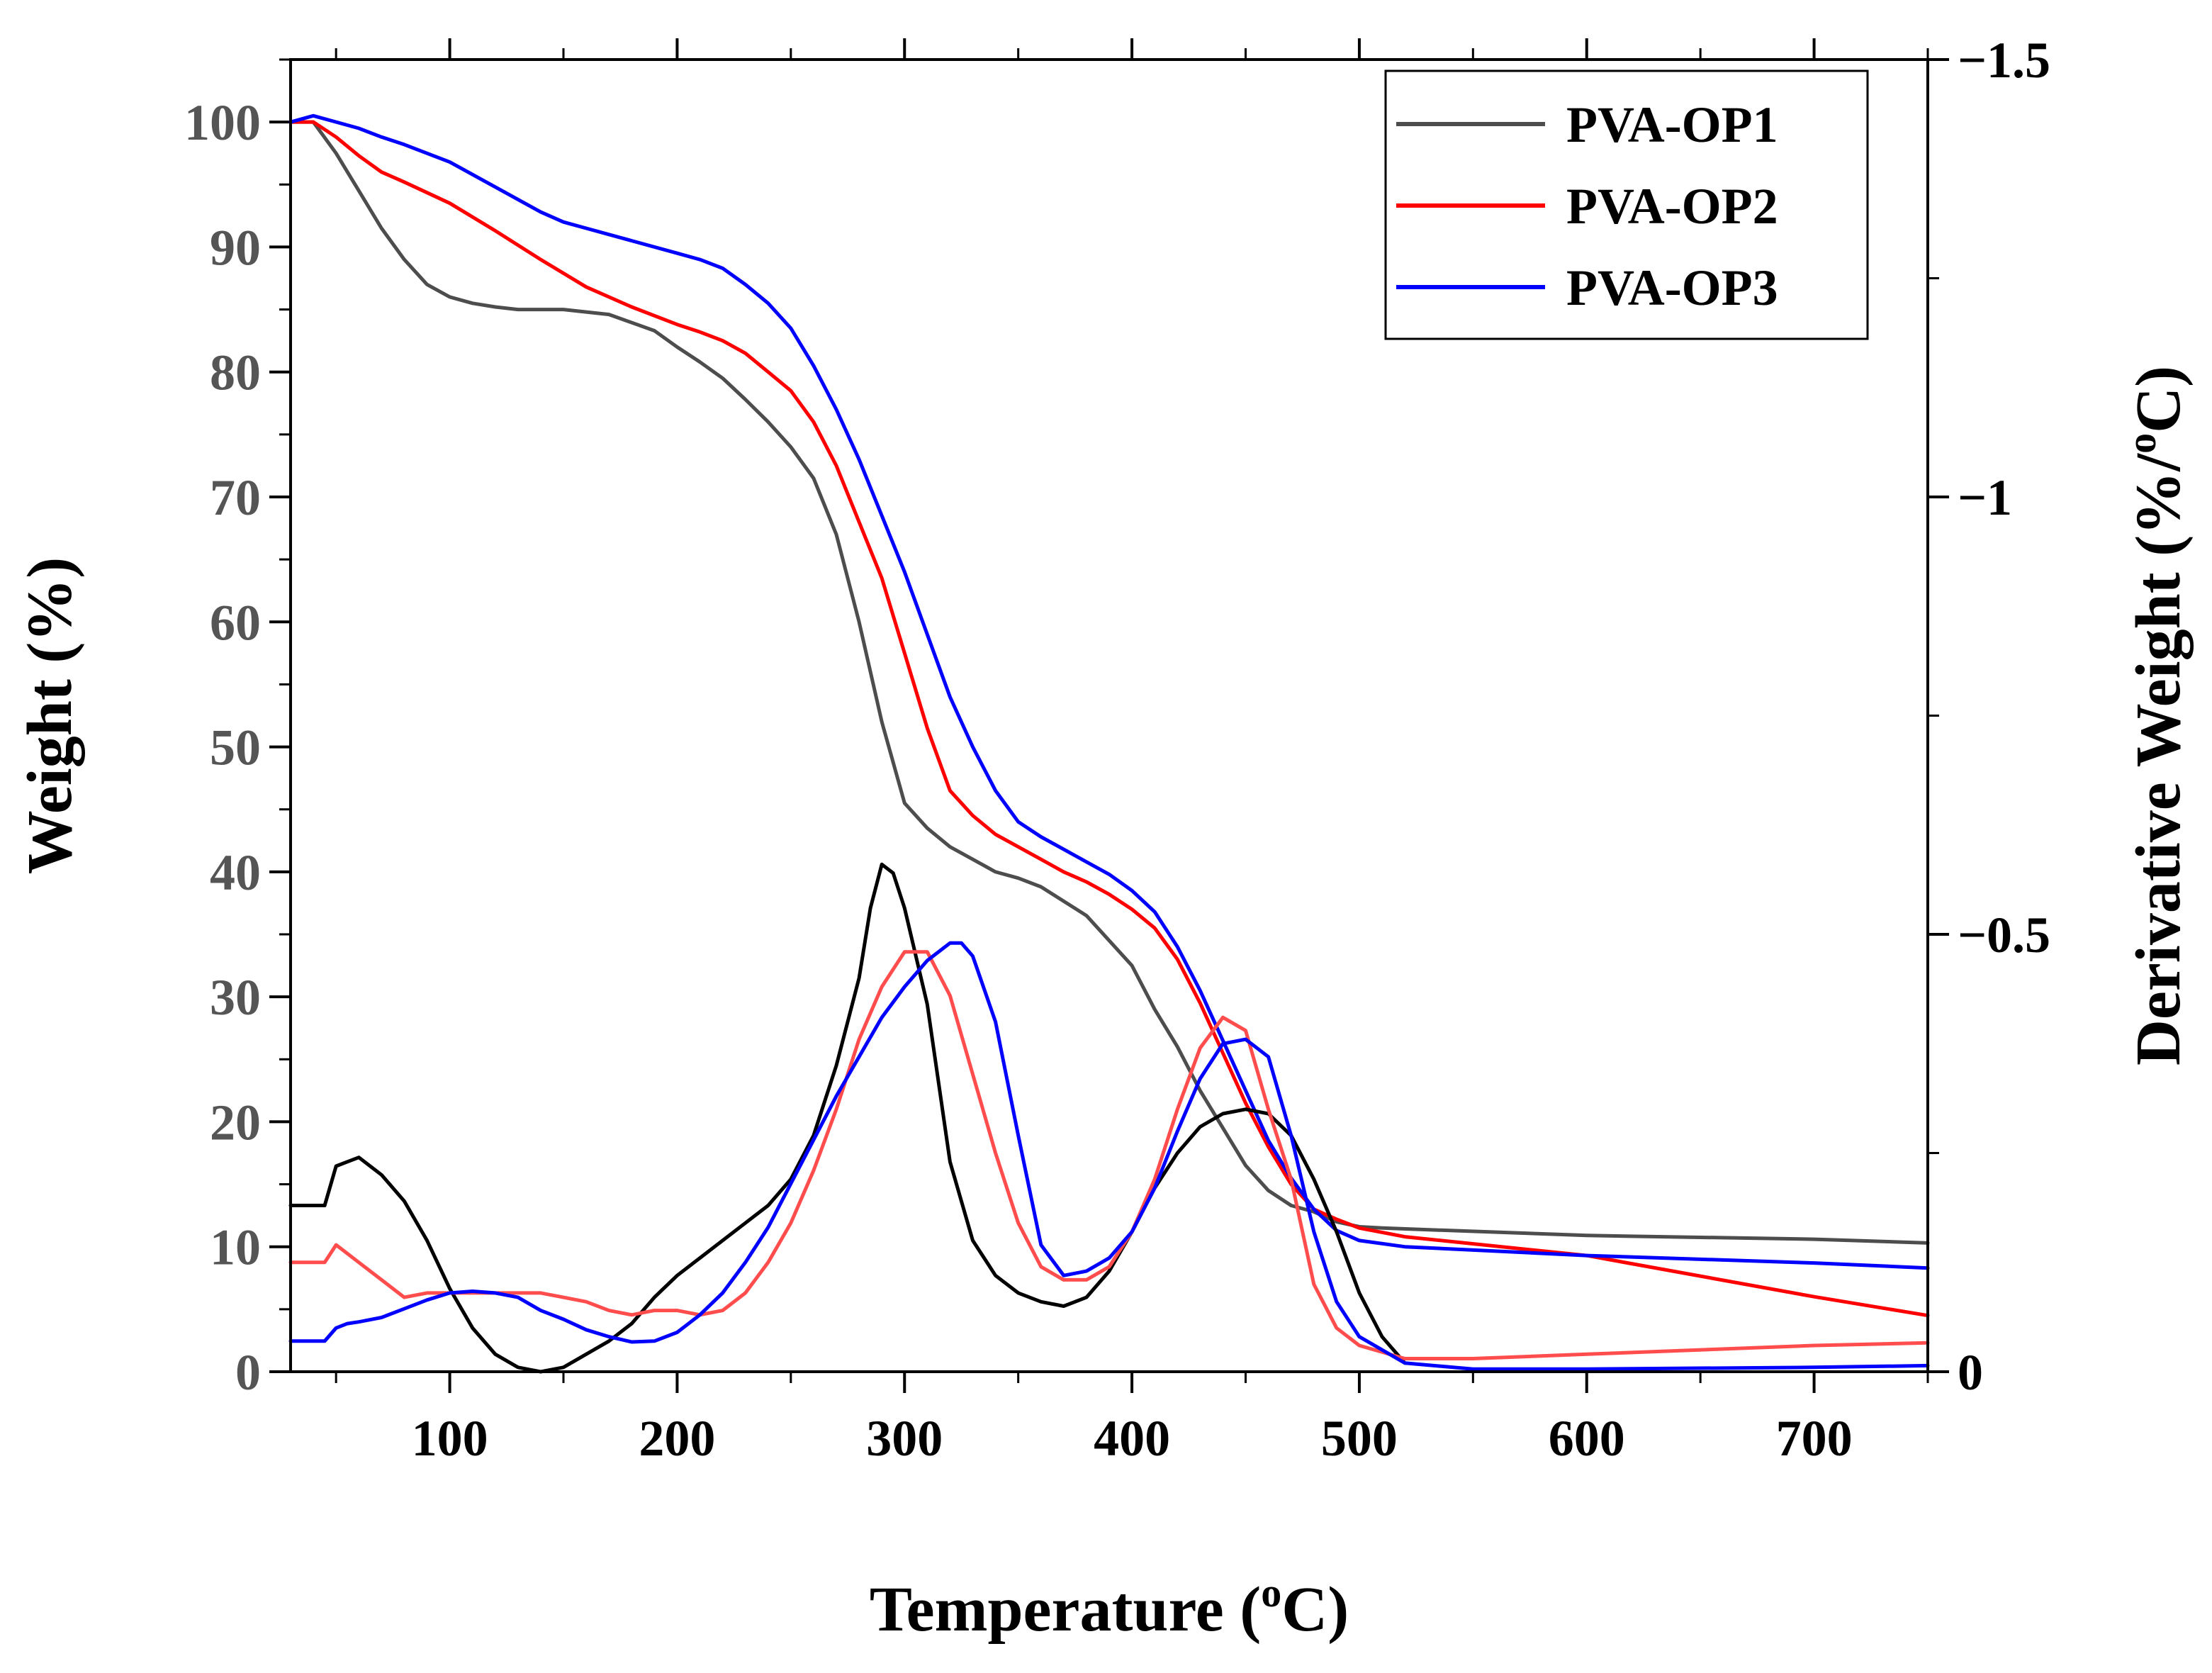 The width and height of the screenshot is (2212, 1673). Describe the element at coordinates (1315, 1609) in the screenshot. I see `x-axis-title-end: C)` at that location.